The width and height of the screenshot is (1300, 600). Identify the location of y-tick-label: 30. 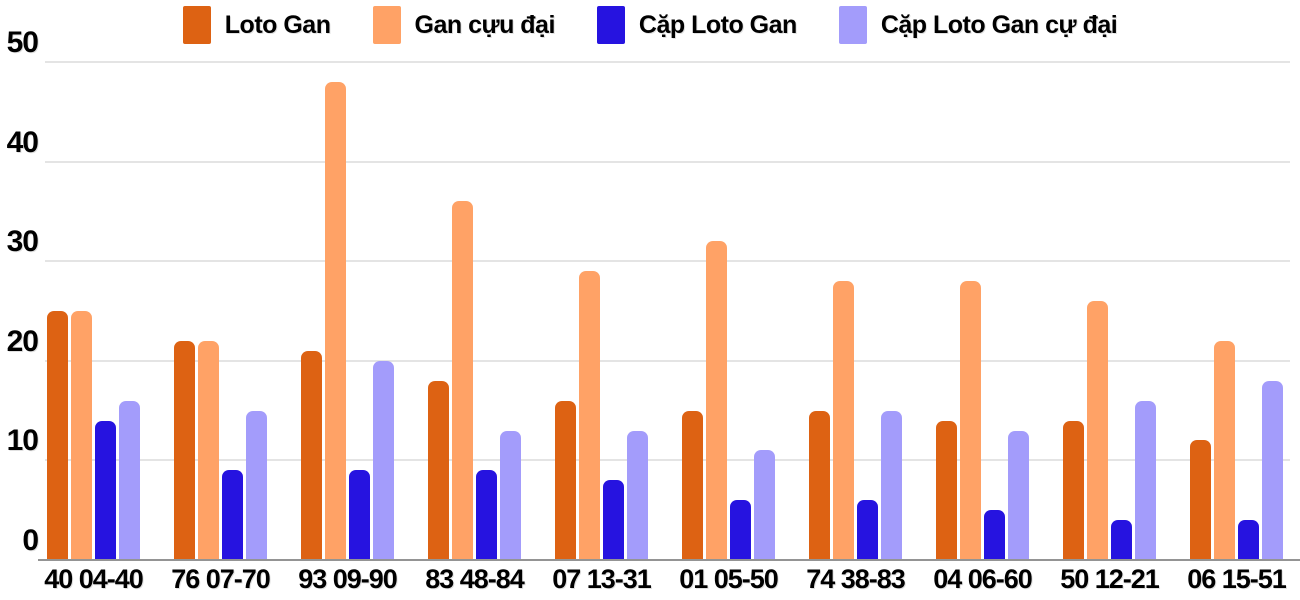
(22, 242).